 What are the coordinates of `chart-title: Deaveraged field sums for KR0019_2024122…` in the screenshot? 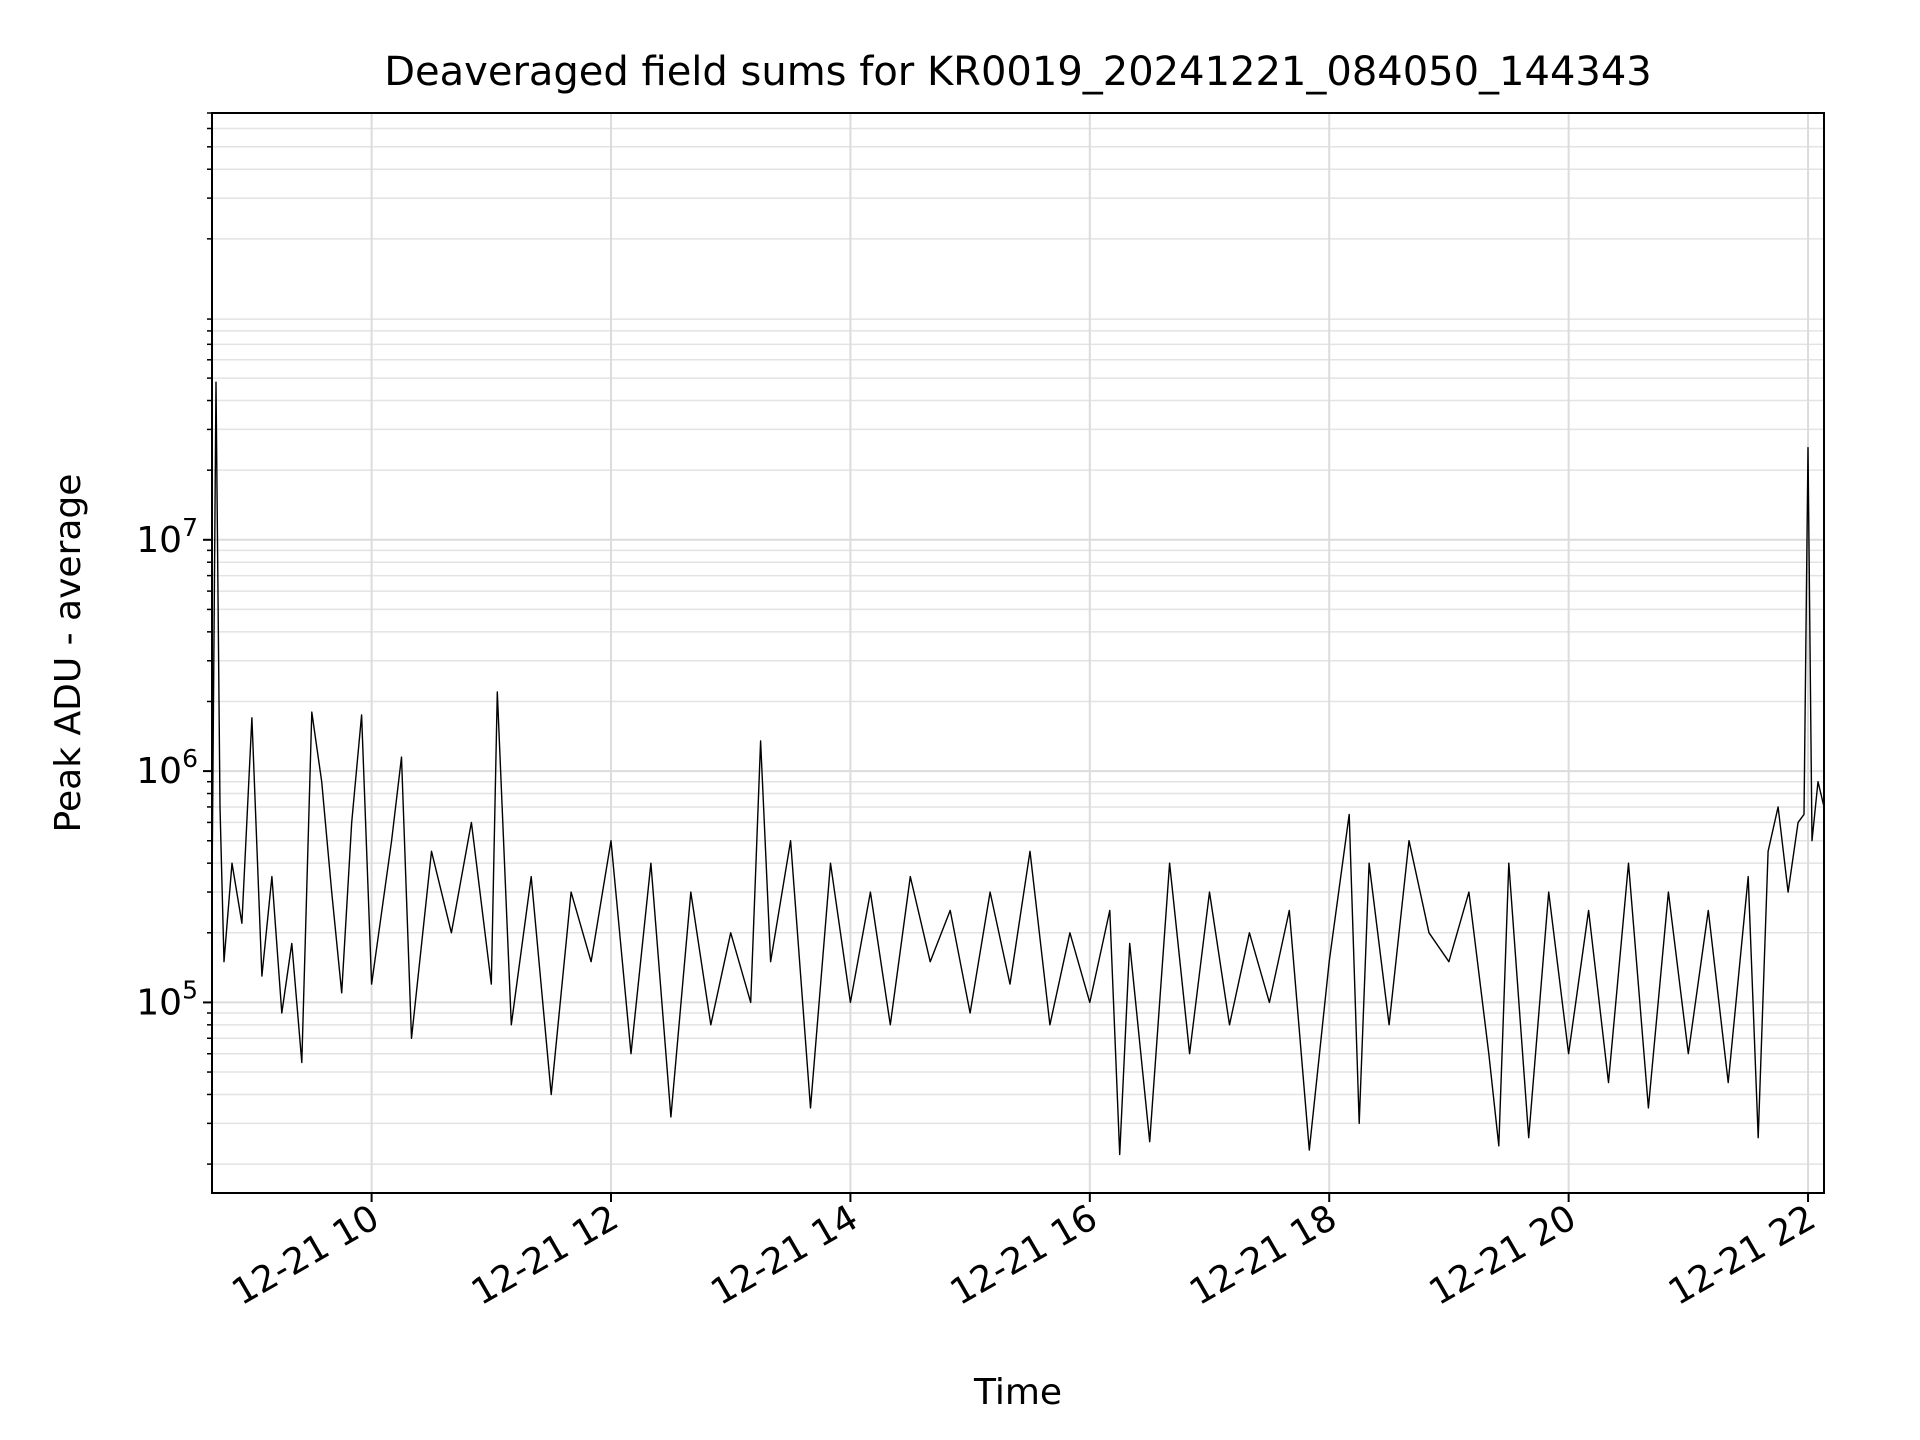 It's located at (1018, 72).